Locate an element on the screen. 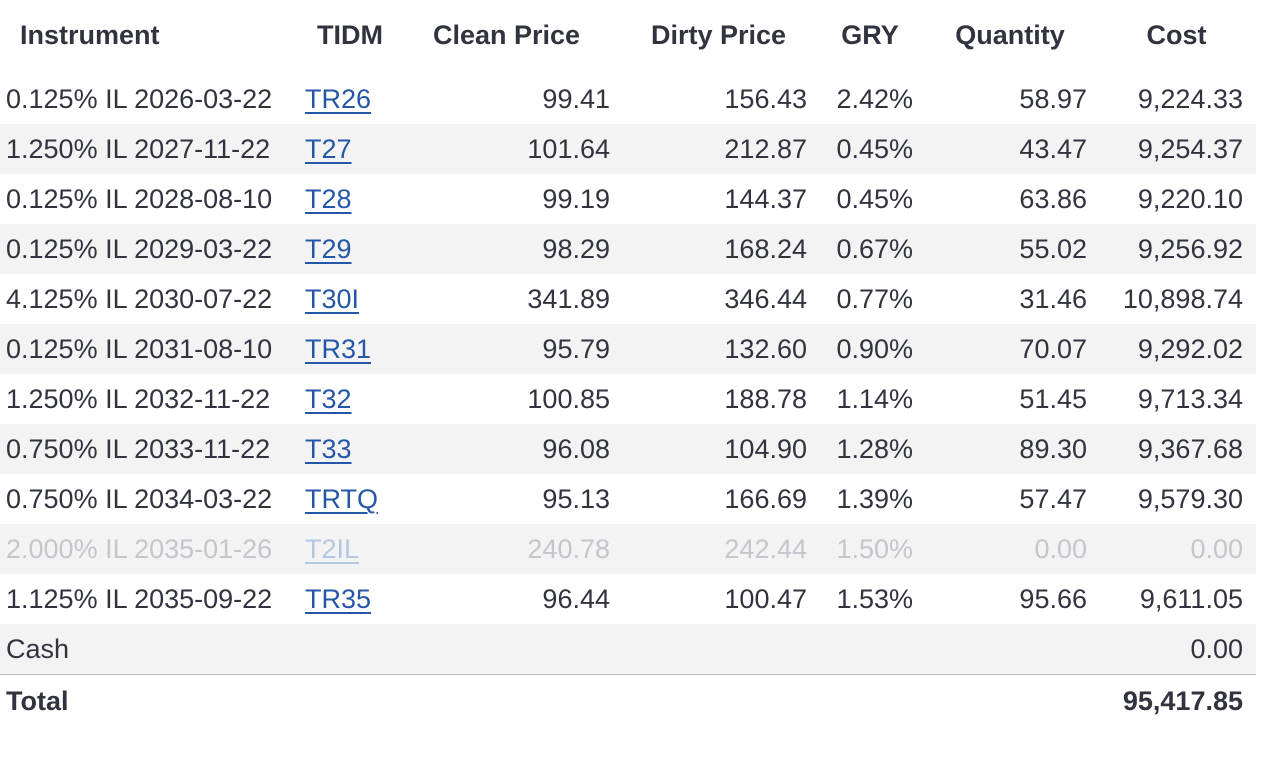 The width and height of the screenshot is (1282, 760). column-header-cost: Cost is located at coordinates (1176, 35).